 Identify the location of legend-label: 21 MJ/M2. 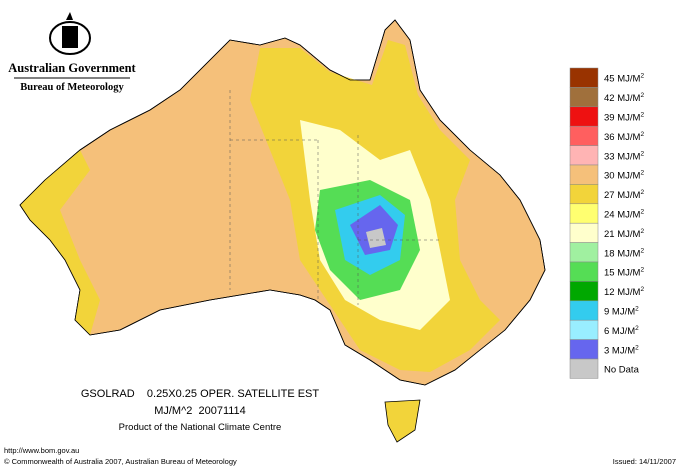
(624, 234).